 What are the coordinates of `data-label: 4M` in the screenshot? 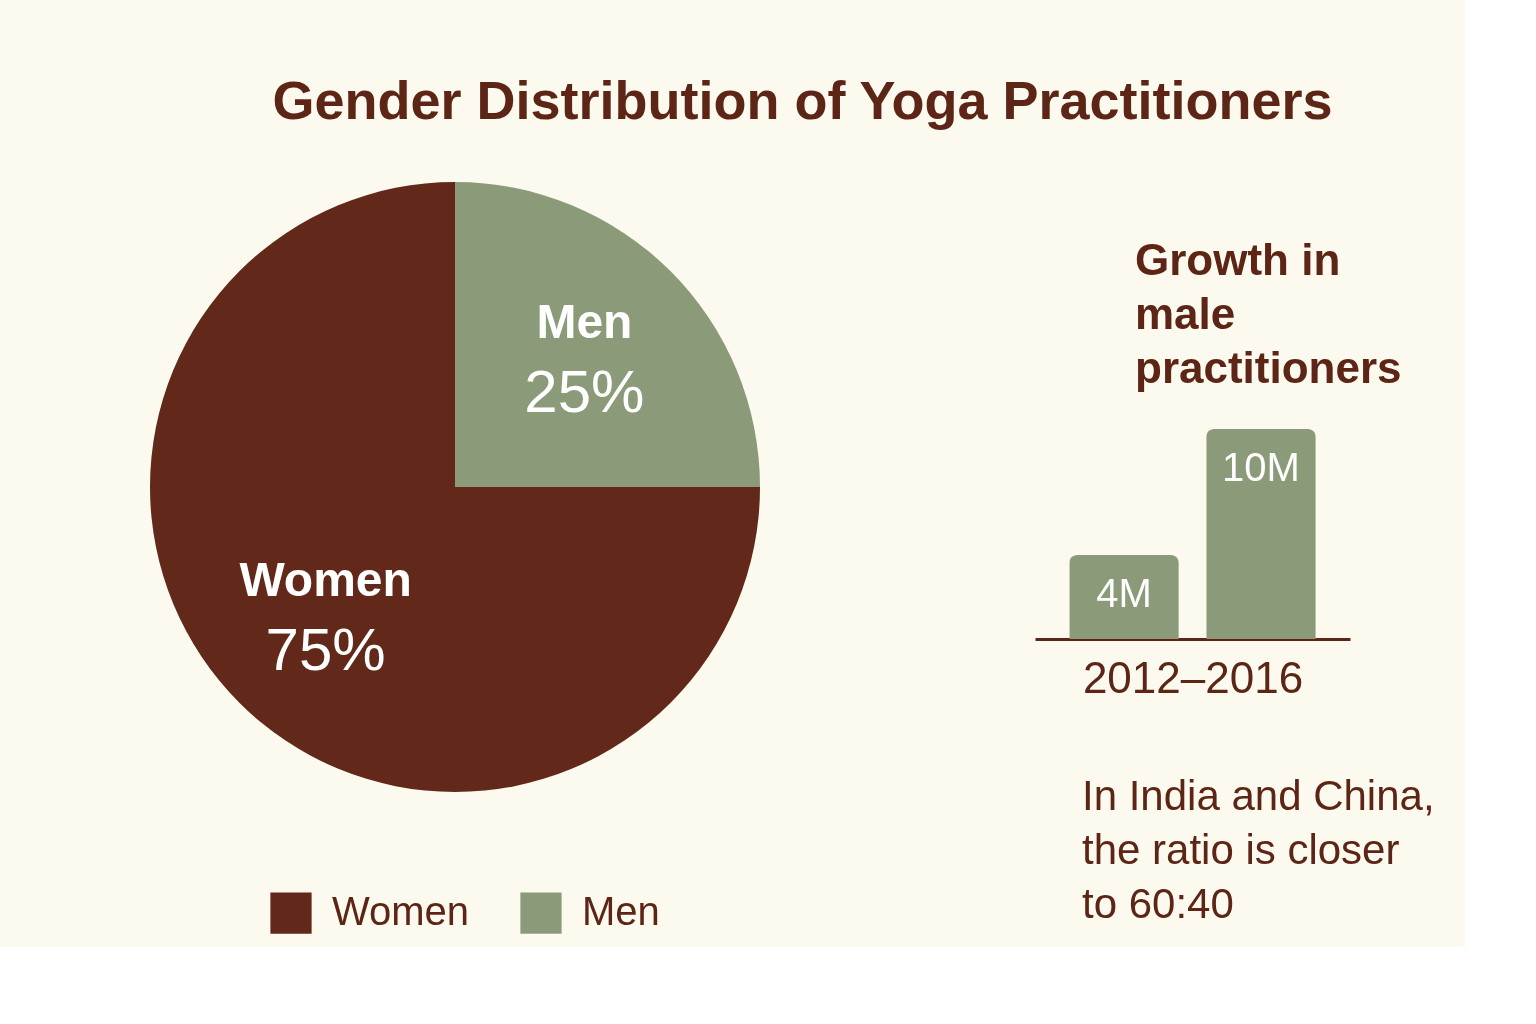 It's located at (1124, 593).